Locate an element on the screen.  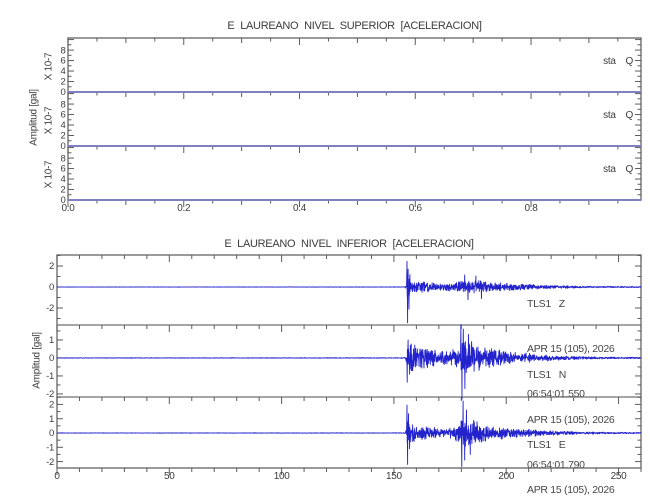
superior-trace-label-1: sta Q is located at coordinates (618, 61).